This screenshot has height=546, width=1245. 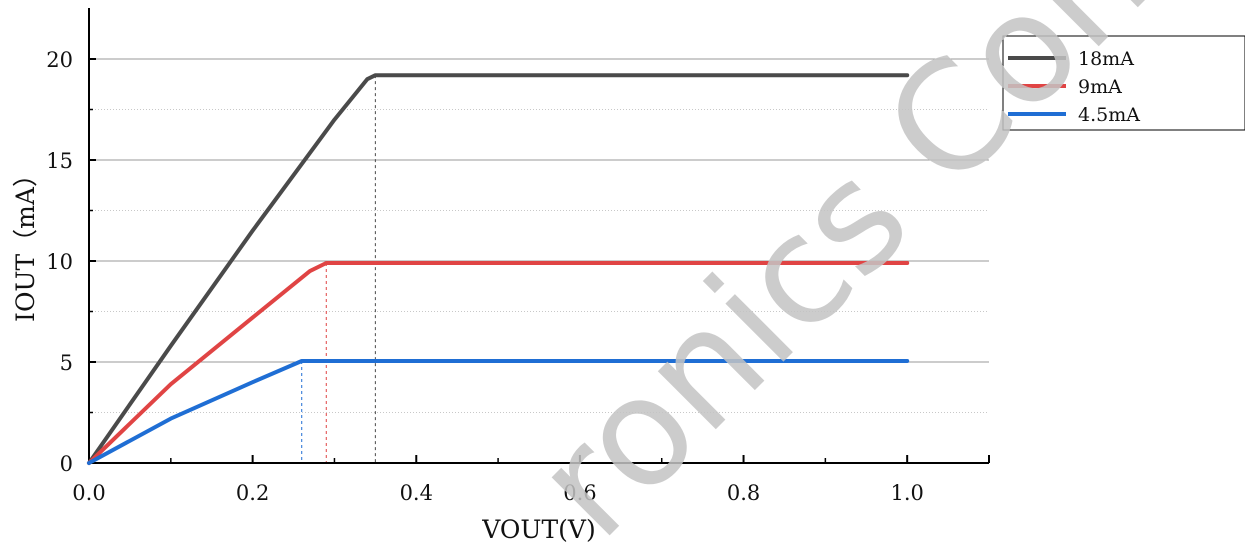 What do you see at coordinates (59, 262) in the screenshot?
I see `y-tick-label: 10` at bounding box center [59, 262].